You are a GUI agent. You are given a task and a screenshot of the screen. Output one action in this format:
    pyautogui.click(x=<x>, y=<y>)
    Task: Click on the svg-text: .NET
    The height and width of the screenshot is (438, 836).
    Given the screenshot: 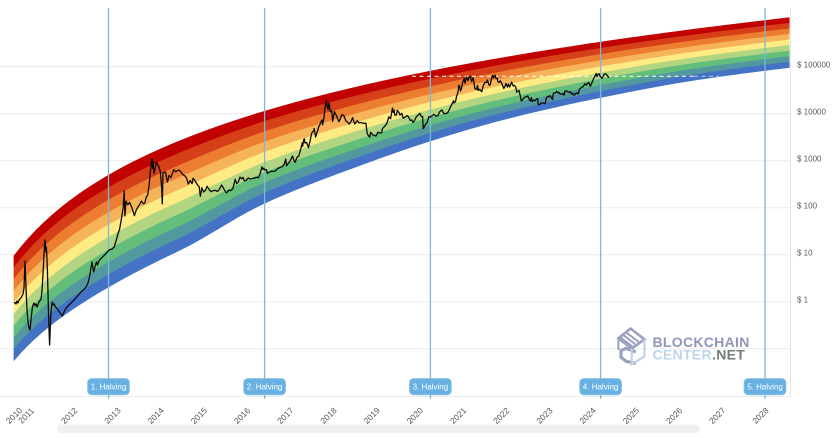 What is the action you would take?
    pyautogui.click(x=728, y=354)
    